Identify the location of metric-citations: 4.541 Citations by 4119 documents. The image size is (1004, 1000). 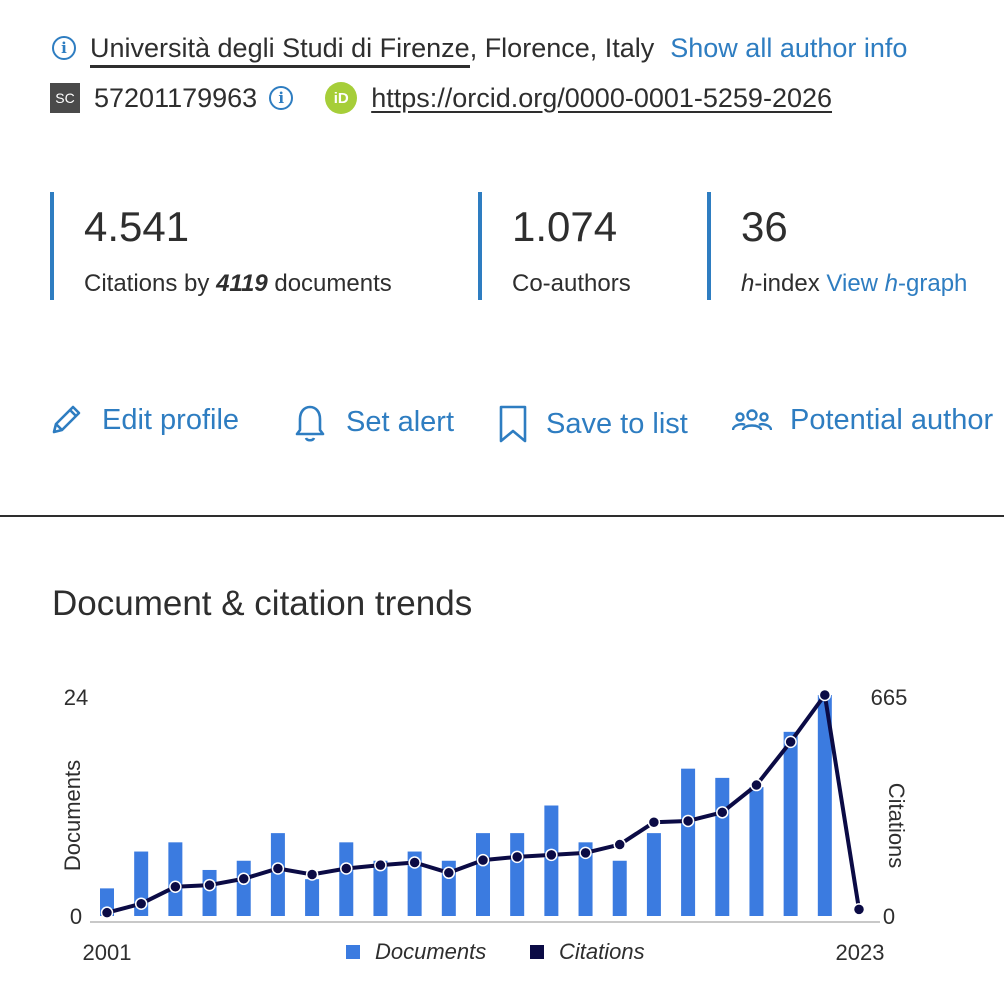
(221, 246).